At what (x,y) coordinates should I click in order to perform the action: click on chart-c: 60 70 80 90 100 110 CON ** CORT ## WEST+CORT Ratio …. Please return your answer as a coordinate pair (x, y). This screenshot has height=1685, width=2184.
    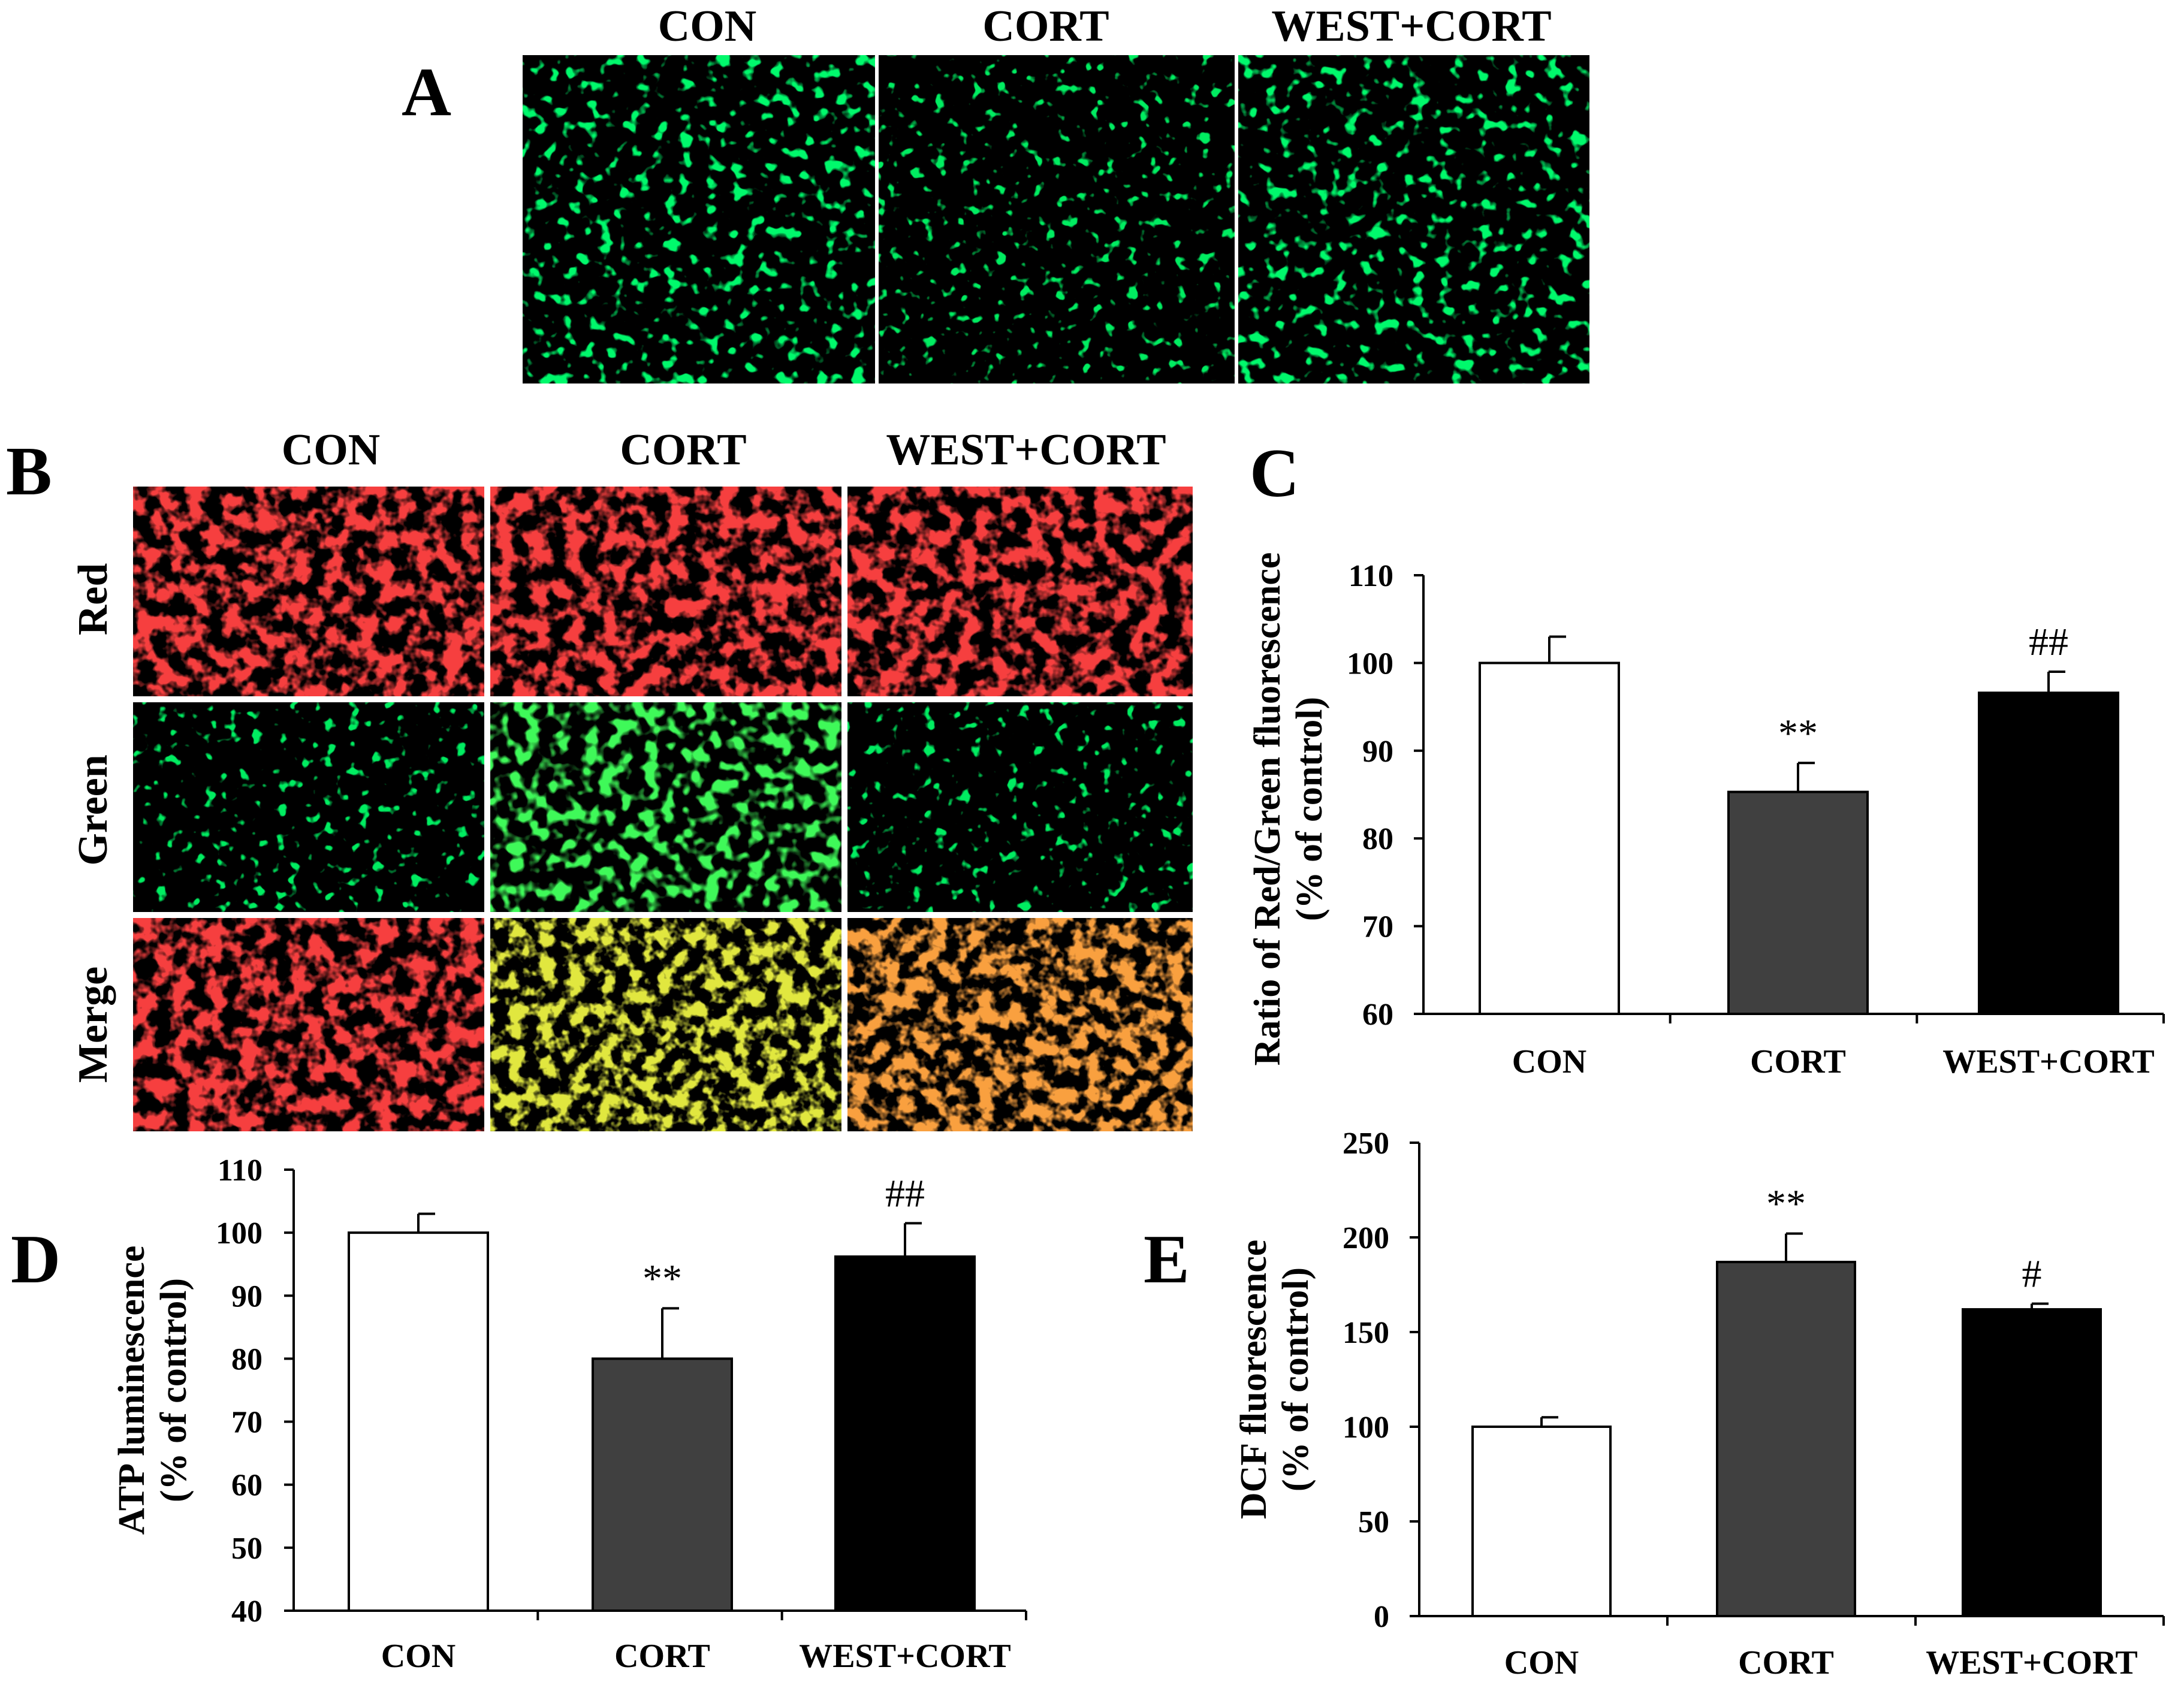
    Looking at the image, I should click on (1706, 816).